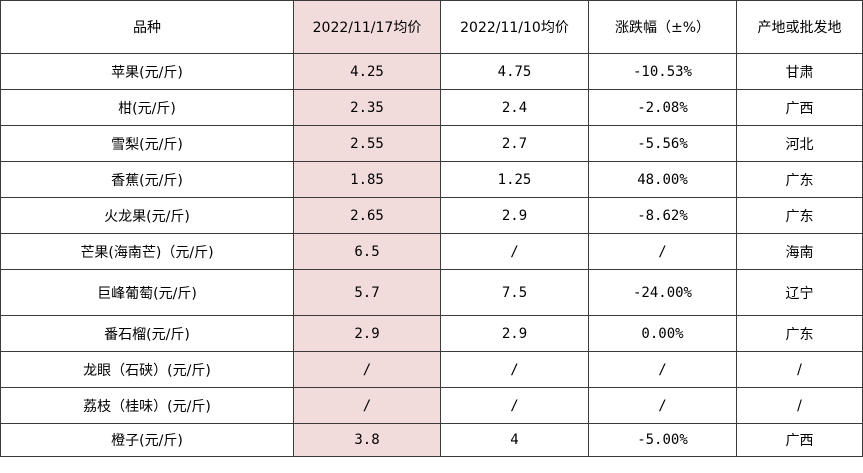 The height and width of the screenshot is (473, 863). I want to click on cell-variety: 雪梨(元/斤), so click(147, 143).